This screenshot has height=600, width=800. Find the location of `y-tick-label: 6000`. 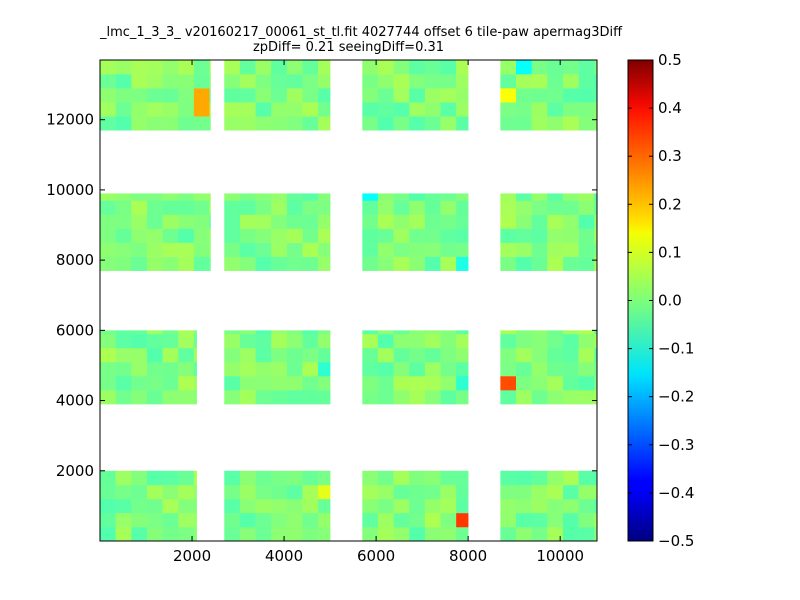

y-tick-label: 6000 is located at coordinates (75, 330).